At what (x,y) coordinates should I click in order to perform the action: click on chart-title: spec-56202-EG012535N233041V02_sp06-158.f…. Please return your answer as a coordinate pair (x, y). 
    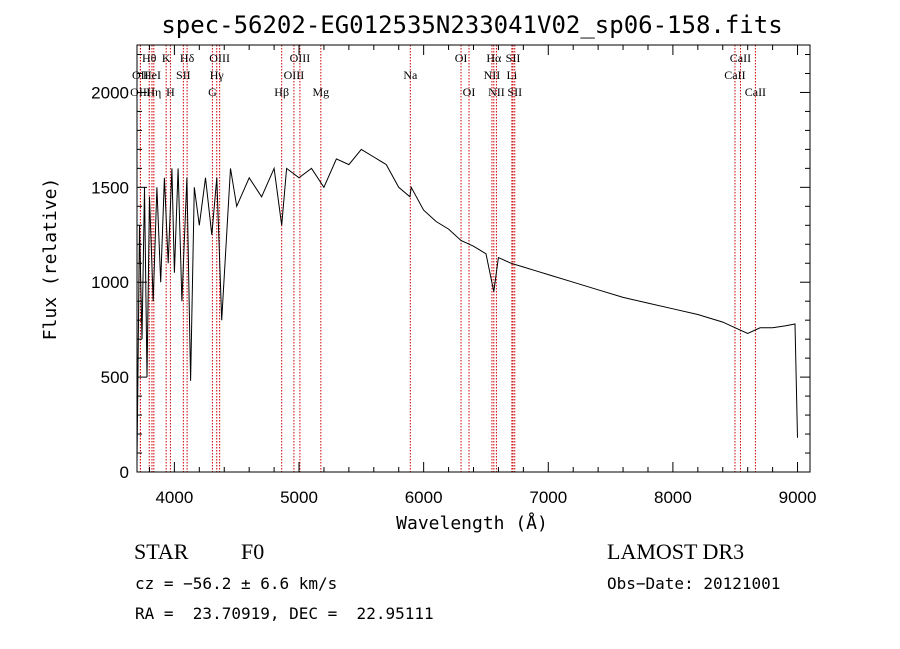
    Looking at the image, I should click on (471, 25).